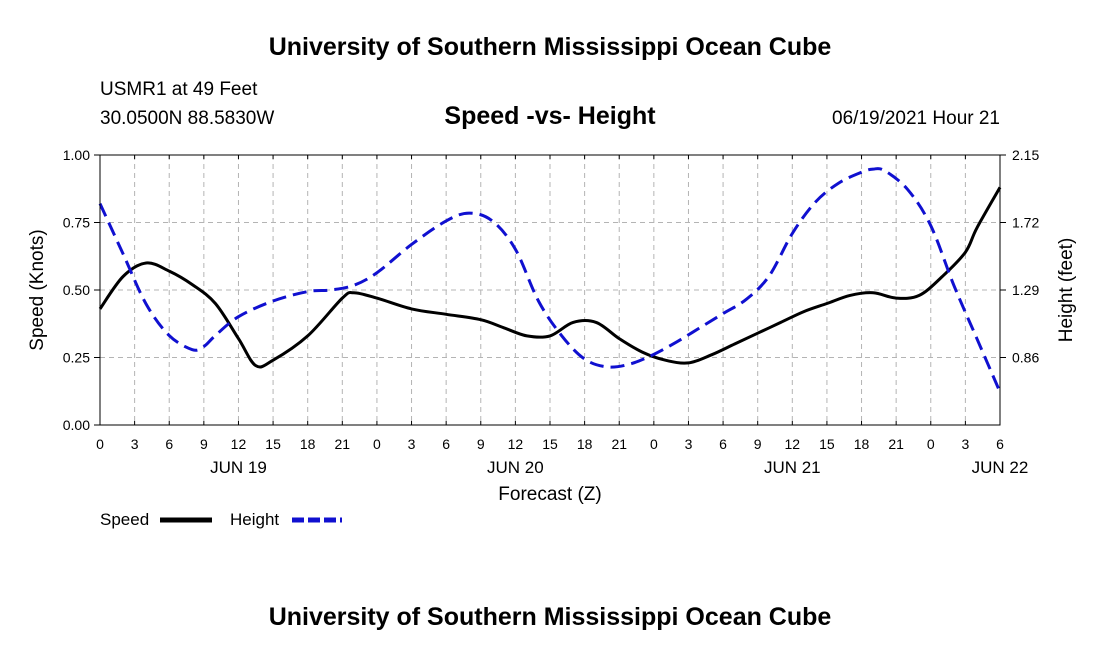 The width and height of the screenshot is (1100, 650). Describe the element at coordinates (124, 519) in the screenshot. I see `legend-speed-label: Speed` at that location.